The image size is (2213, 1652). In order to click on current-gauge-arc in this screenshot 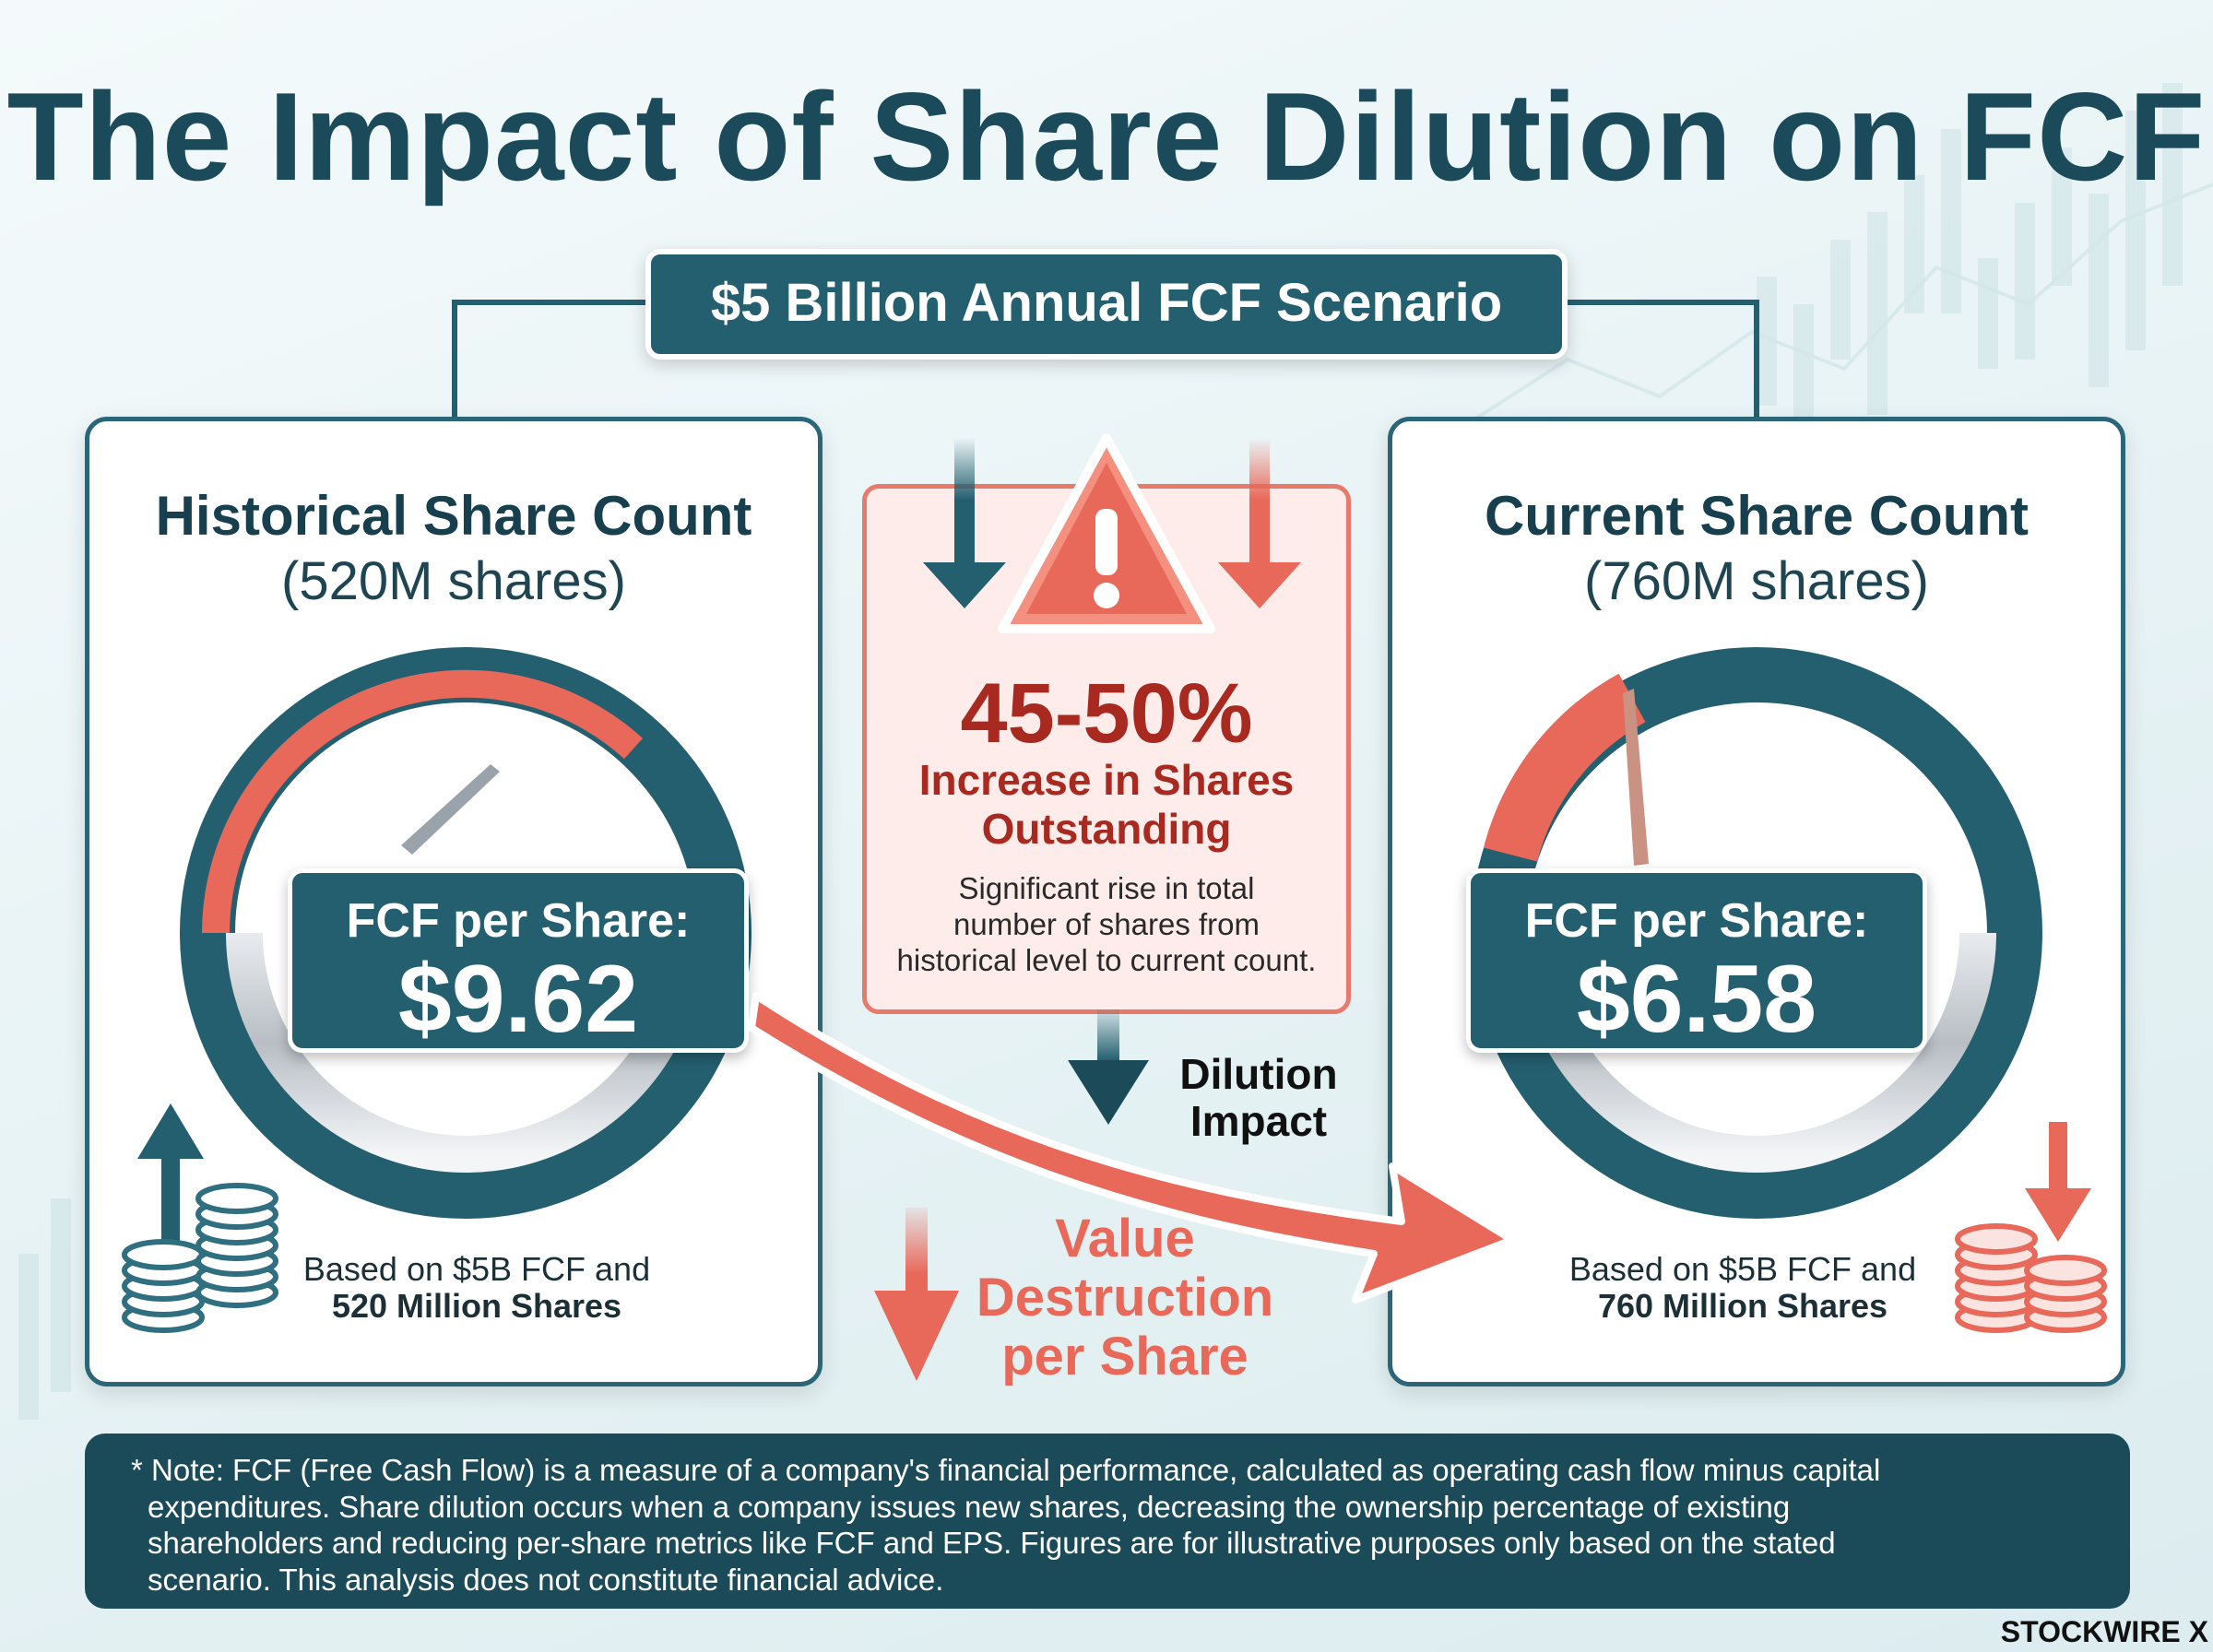, I will do `click(1564, 767)`.